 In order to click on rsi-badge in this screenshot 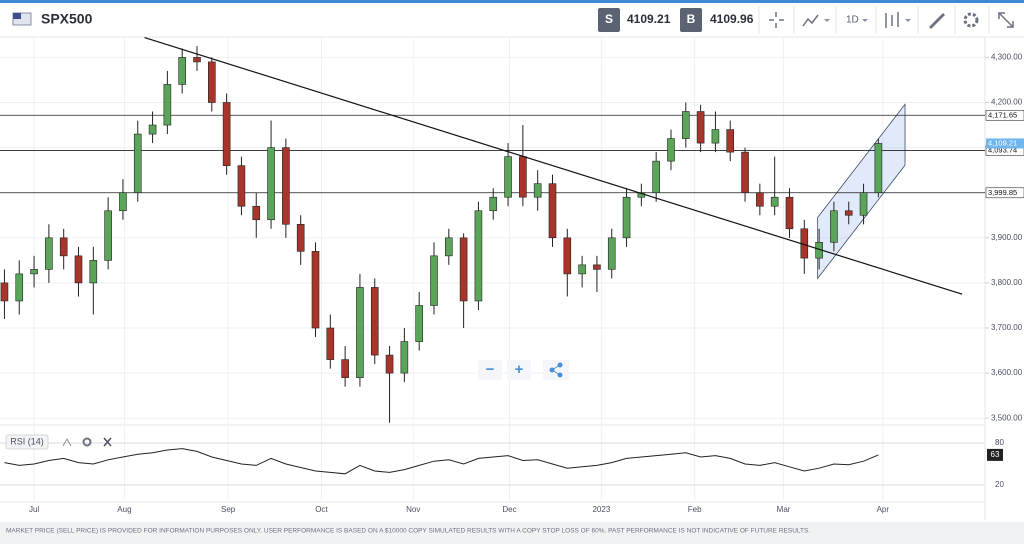, I will do `click(27, 442)`.